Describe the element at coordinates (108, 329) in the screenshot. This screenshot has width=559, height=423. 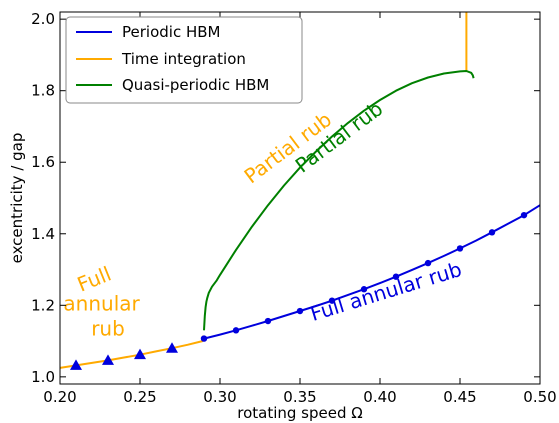
I see `annotation-rub: rub` at that location.